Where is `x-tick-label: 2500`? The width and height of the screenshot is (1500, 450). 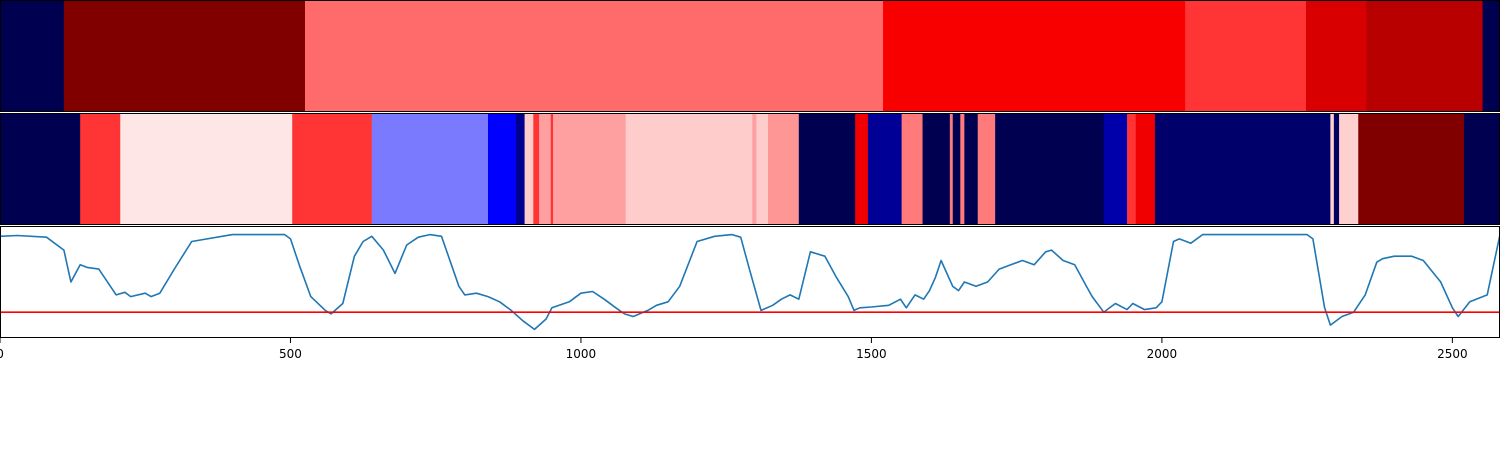 x-tick-label: 2500 is located at coordinates (1452, 354).